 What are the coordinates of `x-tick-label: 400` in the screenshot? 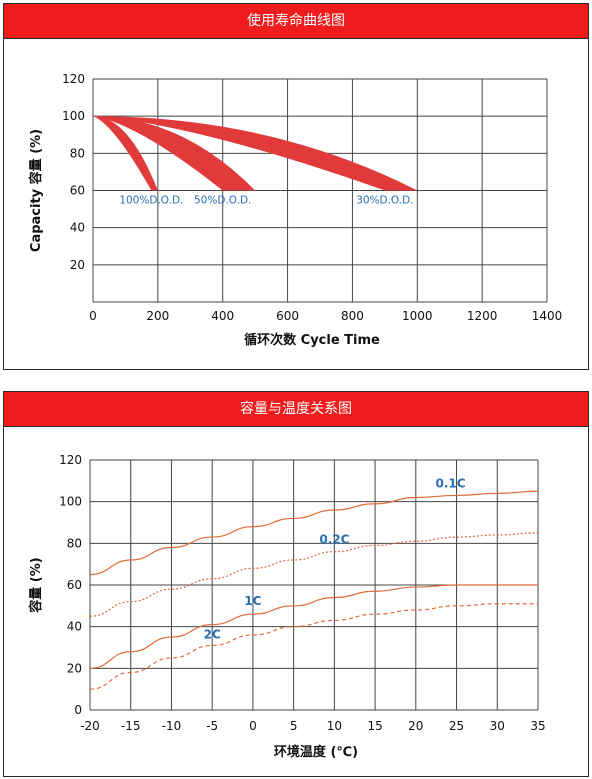 It's located at (222, 316).